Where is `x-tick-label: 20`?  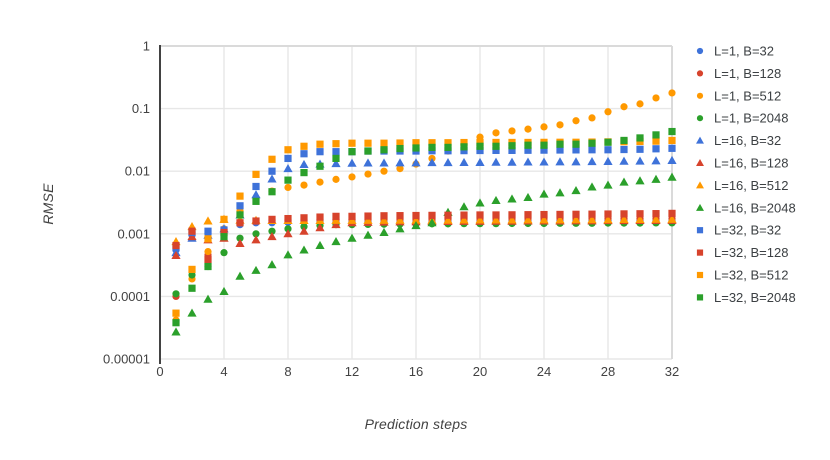
x-tick-label: 20 is located at coordinates (480, 371).